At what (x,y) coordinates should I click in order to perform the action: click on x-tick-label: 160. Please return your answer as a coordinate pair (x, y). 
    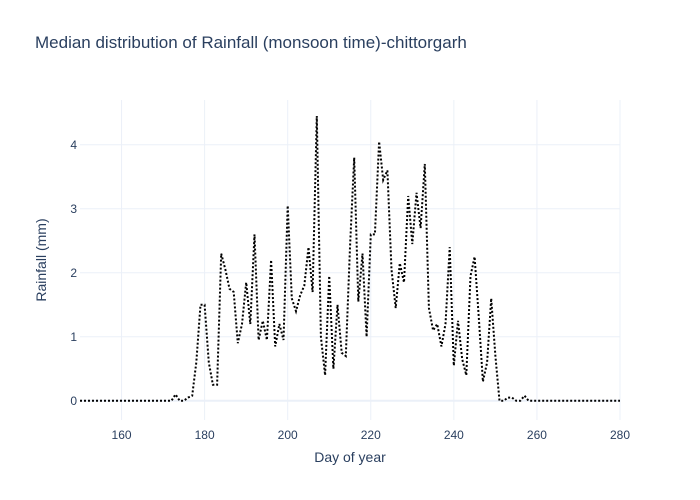
    Looking at the image, I should click on (122, 435).